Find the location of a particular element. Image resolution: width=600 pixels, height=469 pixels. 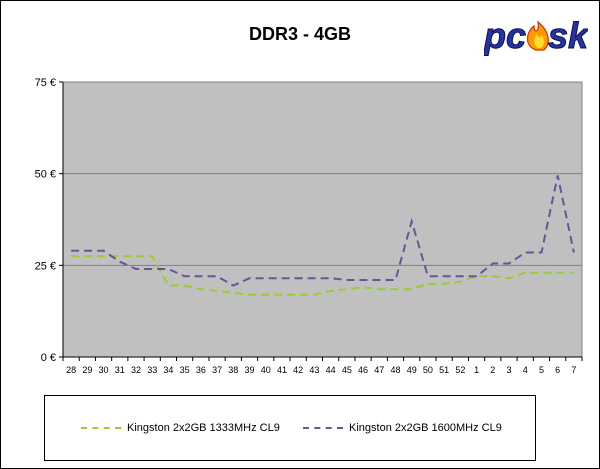

pcsk-logo: pc sk is located at coordinates (536, 36).